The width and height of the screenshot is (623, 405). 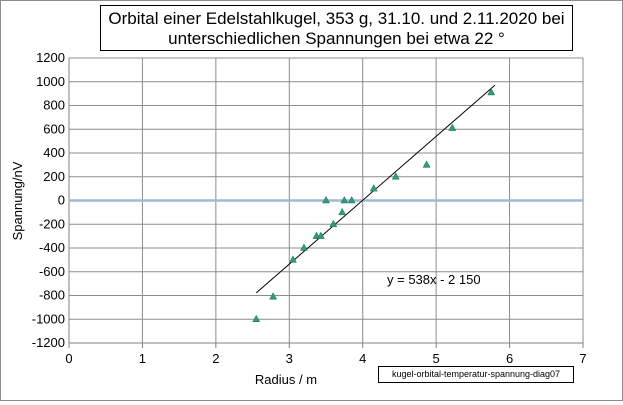 I want to click on x-tick-label: 5, so click(x=436, y=358).